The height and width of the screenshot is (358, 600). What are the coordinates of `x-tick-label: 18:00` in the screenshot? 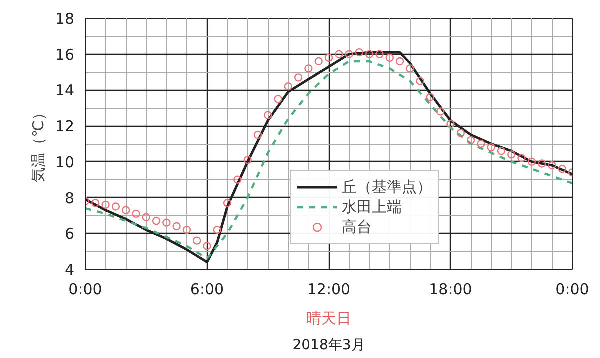 It's located at (450, 289).